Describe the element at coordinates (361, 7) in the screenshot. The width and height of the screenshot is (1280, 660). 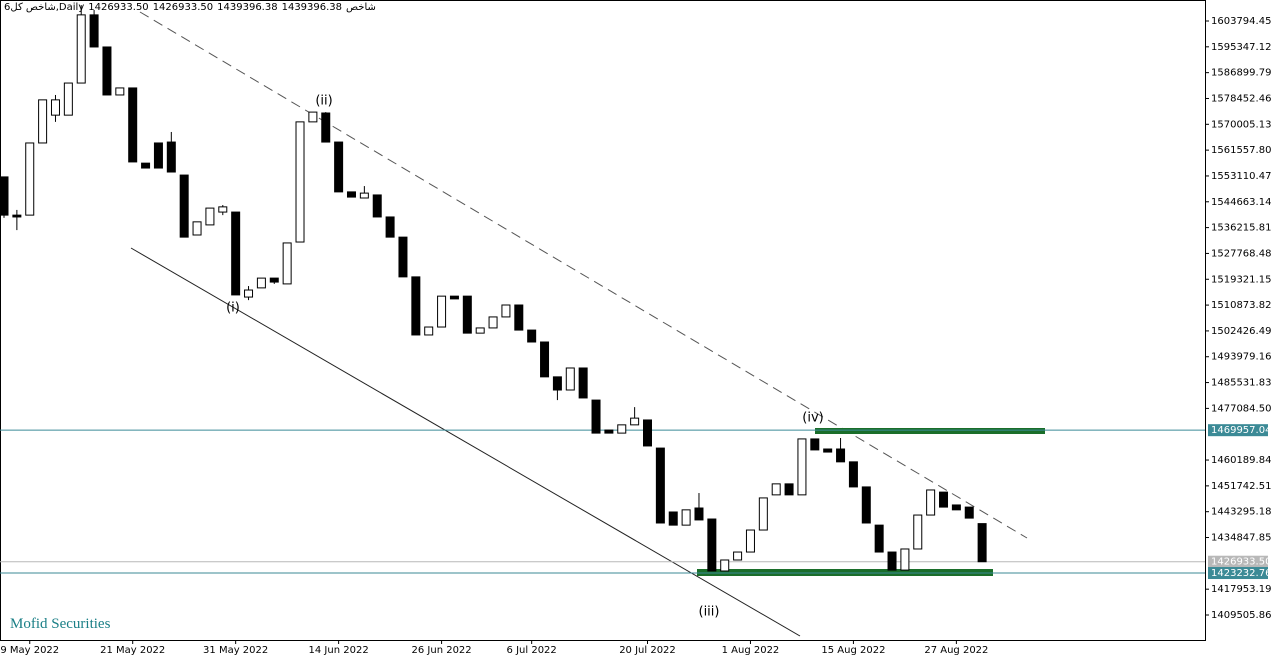
I see `indicator: شاخص` at that location.